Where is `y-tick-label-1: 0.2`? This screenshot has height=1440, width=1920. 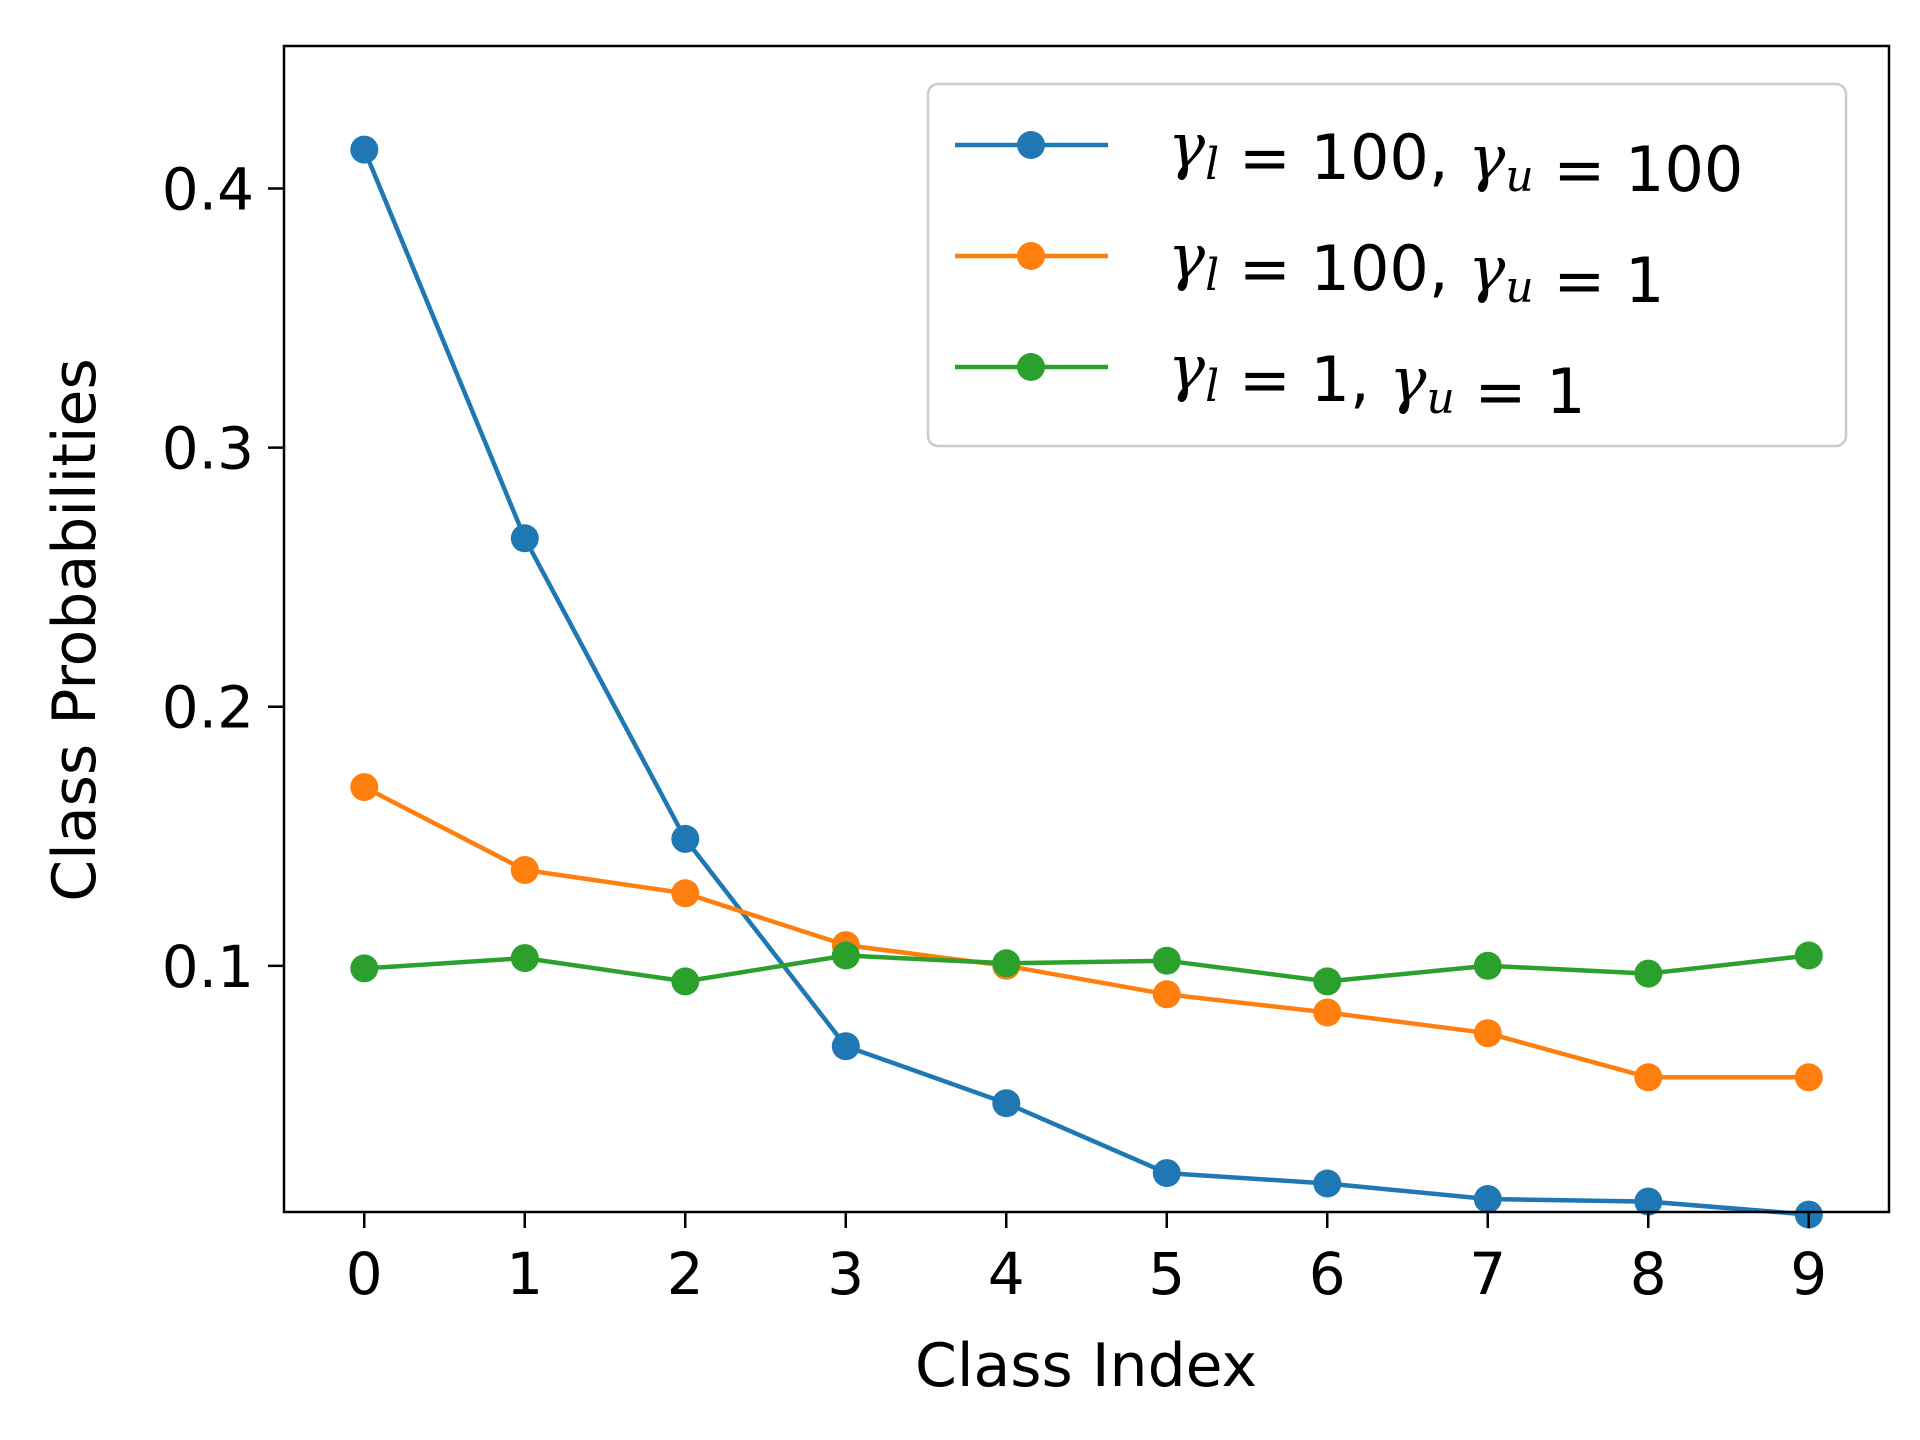
y-tick-label-1: 0.2 is located at coordinates (208, 708).